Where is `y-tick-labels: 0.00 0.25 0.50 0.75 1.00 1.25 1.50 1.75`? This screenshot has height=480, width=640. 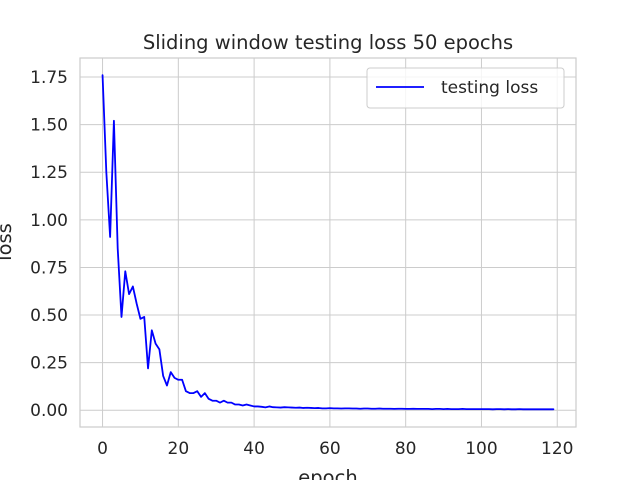 y-tick-labels: 0.00 0.25 0.50 0.75 1.00 1.25 1.50 1.75 is located at coordinates (49, 244).